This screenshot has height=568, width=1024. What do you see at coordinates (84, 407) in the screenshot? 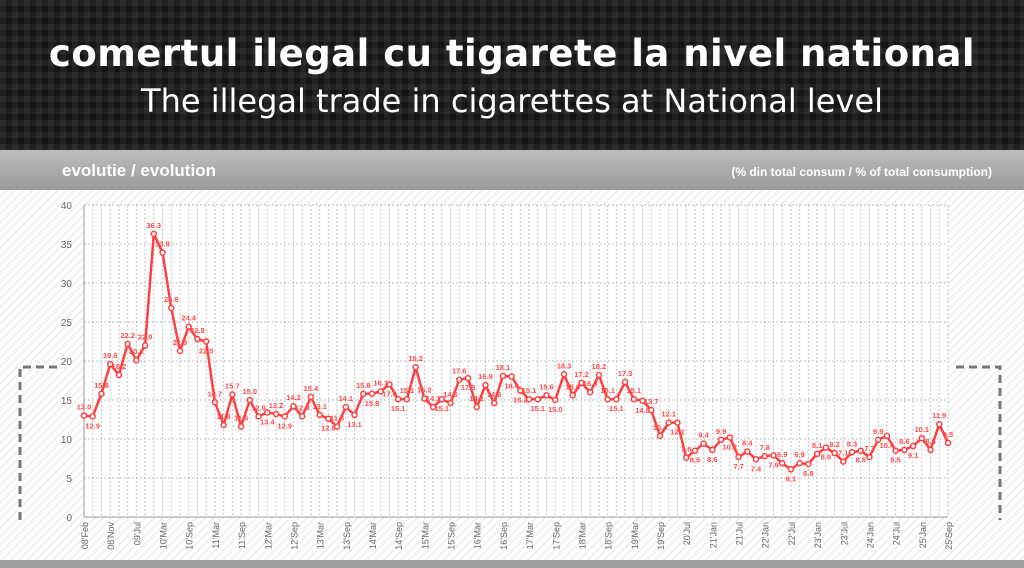
I see `data-label: 13.0` at bounding box center [84, 407].